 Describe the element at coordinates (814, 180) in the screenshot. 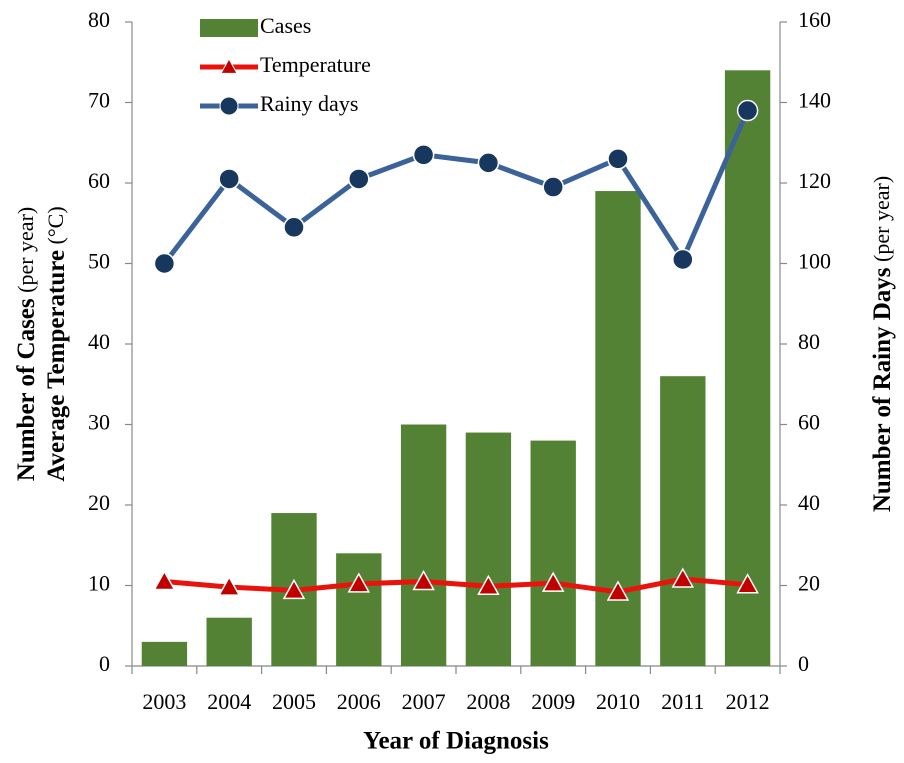

I see `y2-tick-label: 120` at that location.